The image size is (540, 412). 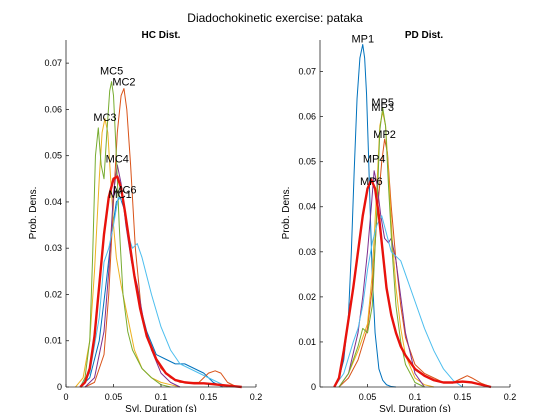 What do you see at coordinates (384, 135) in the screenshot?
I see `series-annotation-mp2: MP2` at bounding box center [384, 135].